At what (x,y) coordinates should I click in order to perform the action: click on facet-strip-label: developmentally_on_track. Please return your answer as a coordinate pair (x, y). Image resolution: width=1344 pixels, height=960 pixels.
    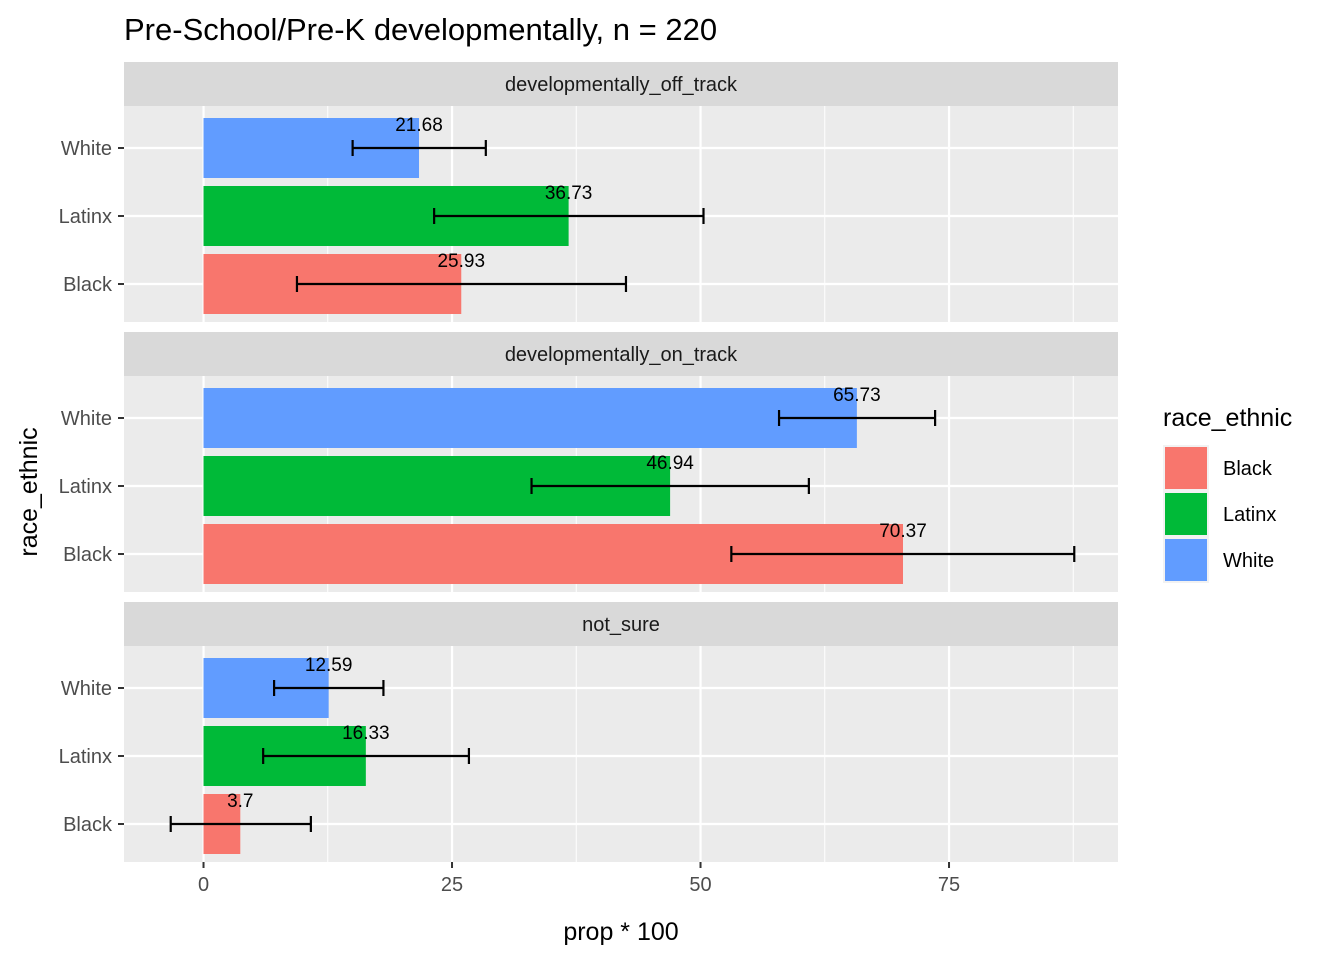
    Looking at the image, I should click on (621, 355).